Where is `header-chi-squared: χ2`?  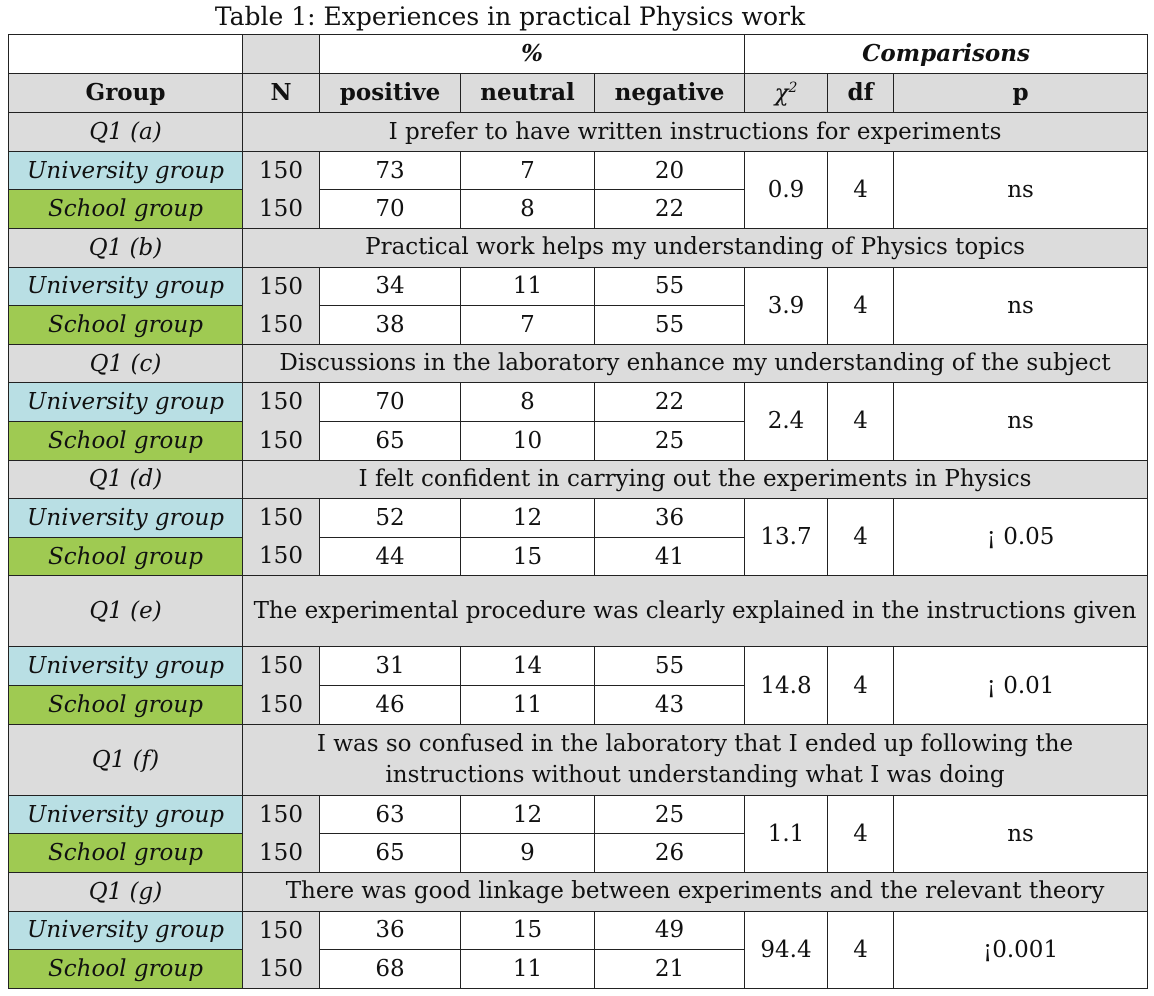 header-chi-squared: χ2 is located at coordinates (786, 93).